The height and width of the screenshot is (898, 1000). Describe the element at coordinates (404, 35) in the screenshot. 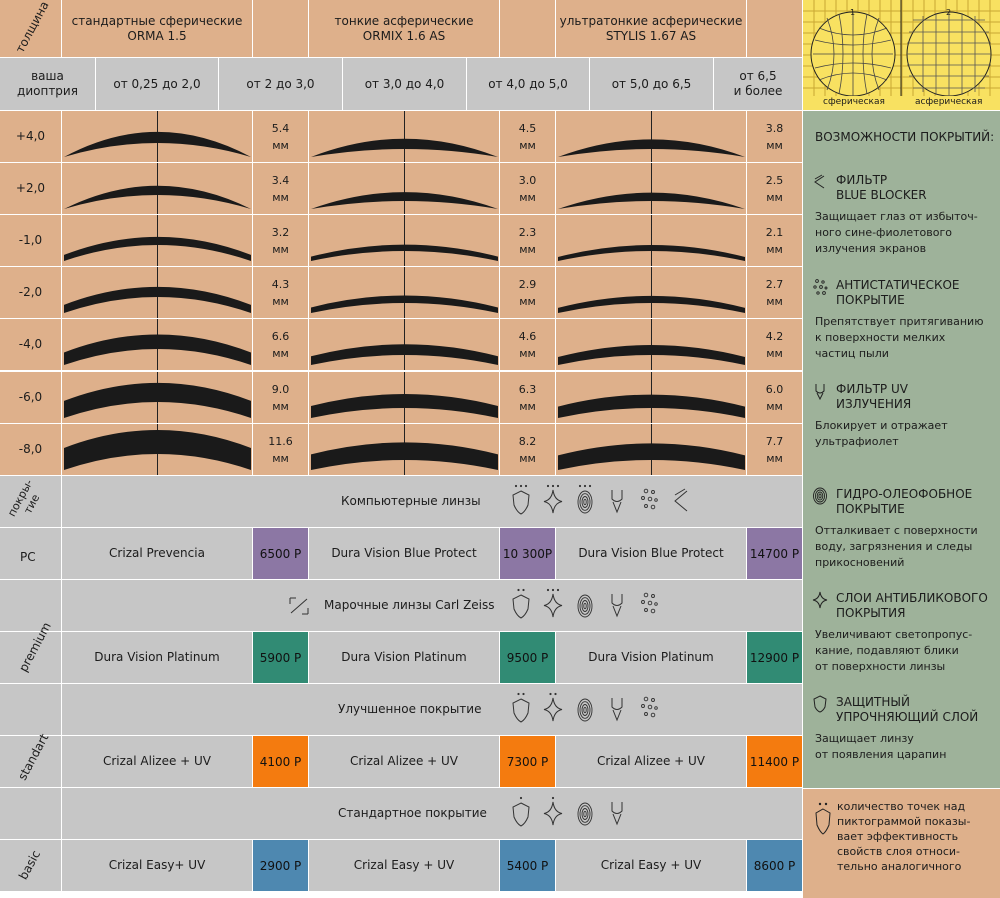

I see `lens-type-2-line2: ORMIX 1.6 AS` at that location.